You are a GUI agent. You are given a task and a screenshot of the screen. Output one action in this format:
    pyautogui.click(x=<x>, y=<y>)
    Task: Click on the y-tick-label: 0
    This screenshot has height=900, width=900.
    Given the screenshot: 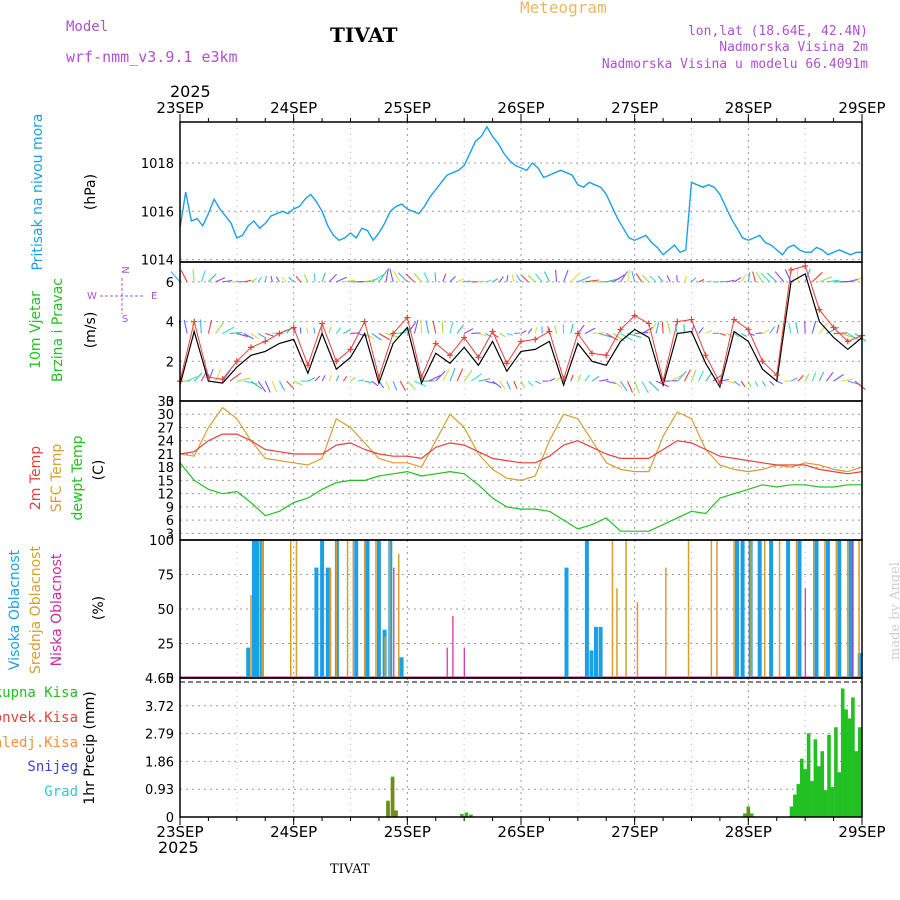 What is the action you would take?
    pyautogui.click(x=170, y=402)
    